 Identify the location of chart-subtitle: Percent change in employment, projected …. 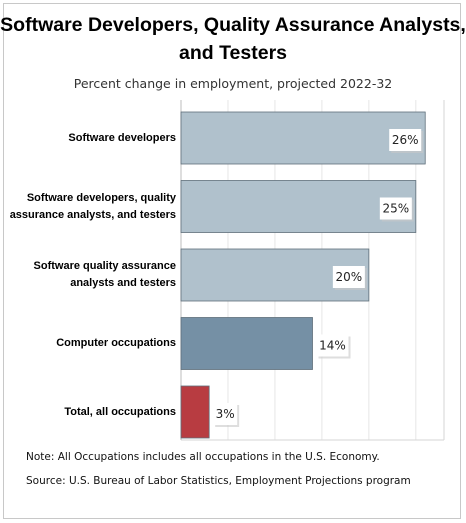
(233, 83).